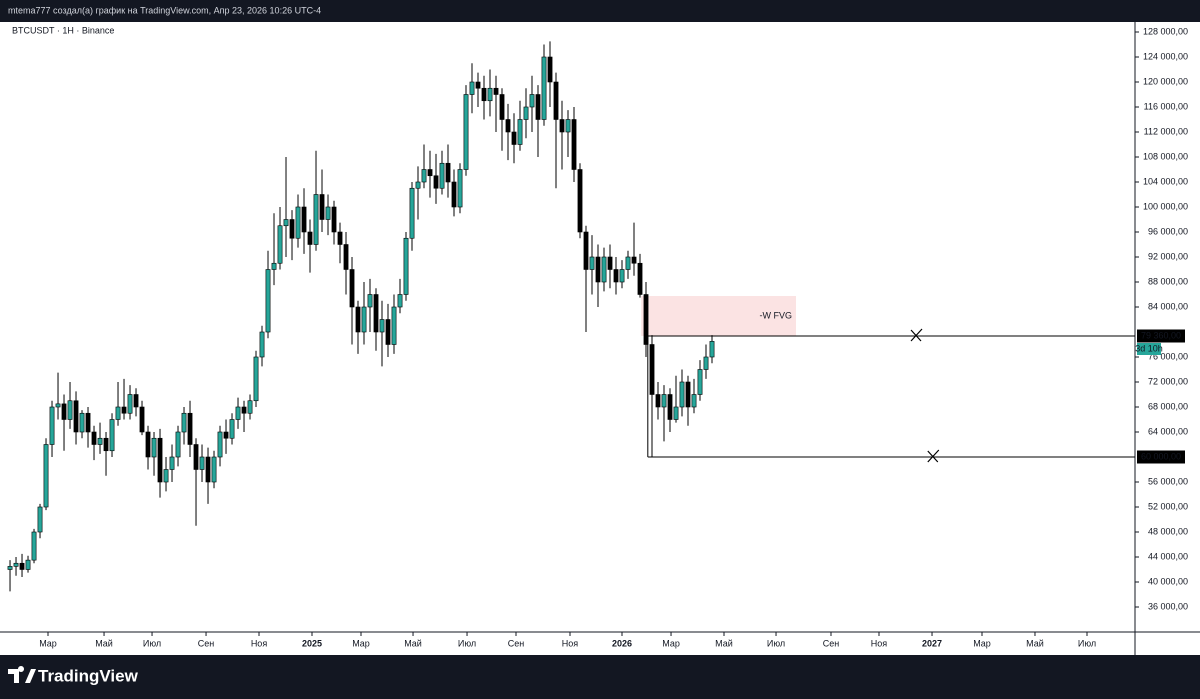 This screenshot has width=1200, height=699. Describe the element at coordinates (1165, 81) in the screenshot. I see `y-tick-label: 120 000,00` at that location.